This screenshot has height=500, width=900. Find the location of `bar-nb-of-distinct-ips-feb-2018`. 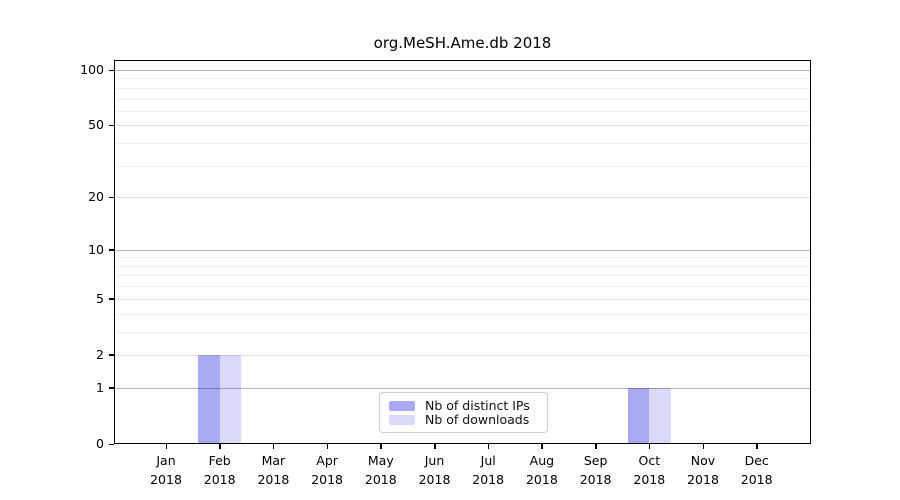

bar-nb-of-distinct-ips-feb-2018 is located at coordinates (209, 399).